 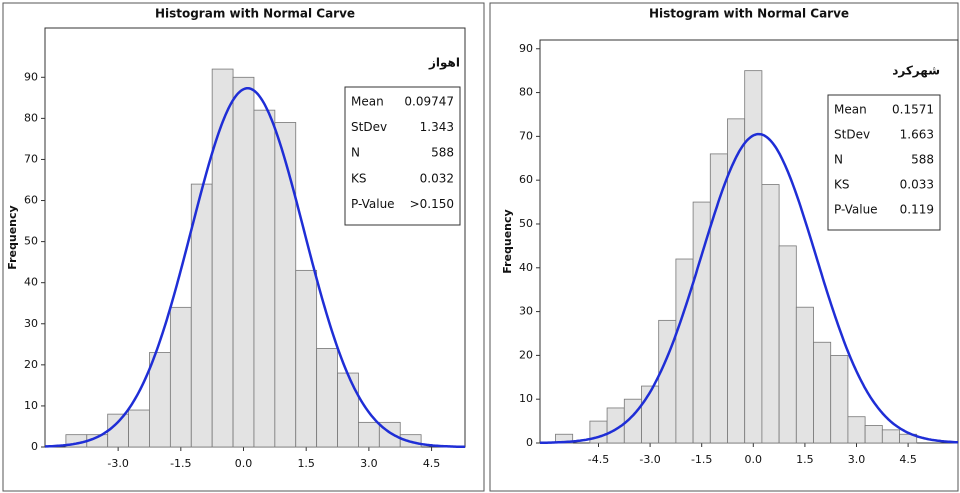 I want to click on stat-value: >0.150, so click(x=432, y=204).